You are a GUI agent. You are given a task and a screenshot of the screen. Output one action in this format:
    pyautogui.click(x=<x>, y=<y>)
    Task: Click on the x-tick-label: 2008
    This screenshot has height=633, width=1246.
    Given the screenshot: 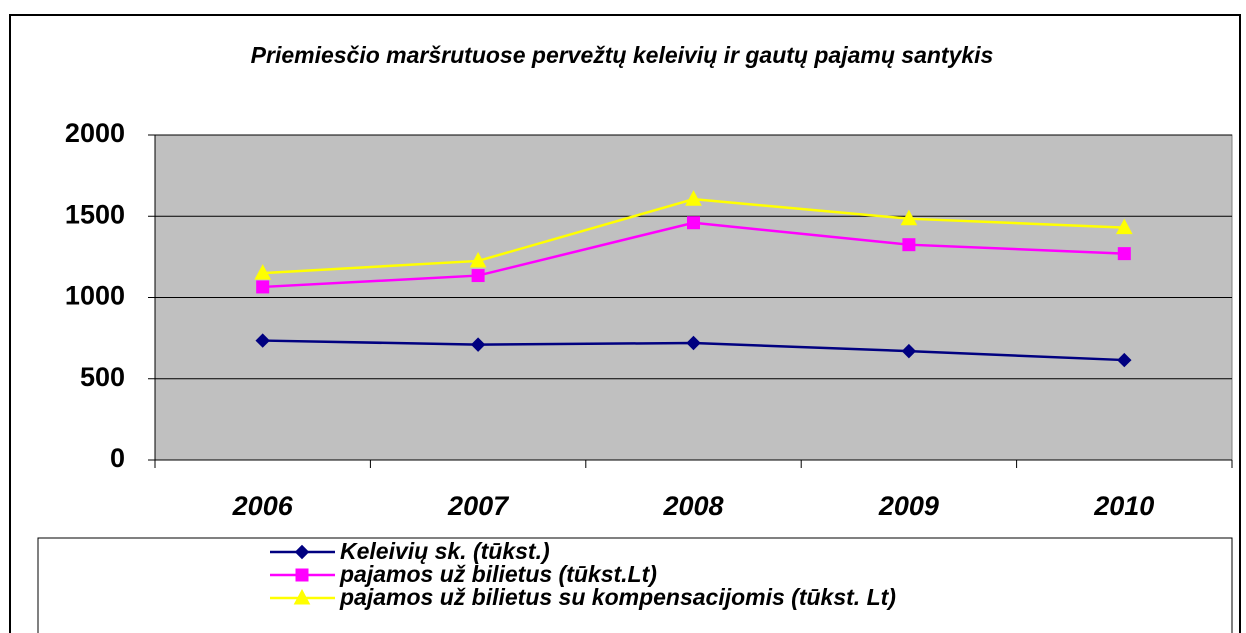 What is the action you would take?
    pyautogui.click(x=692, y=506)
    